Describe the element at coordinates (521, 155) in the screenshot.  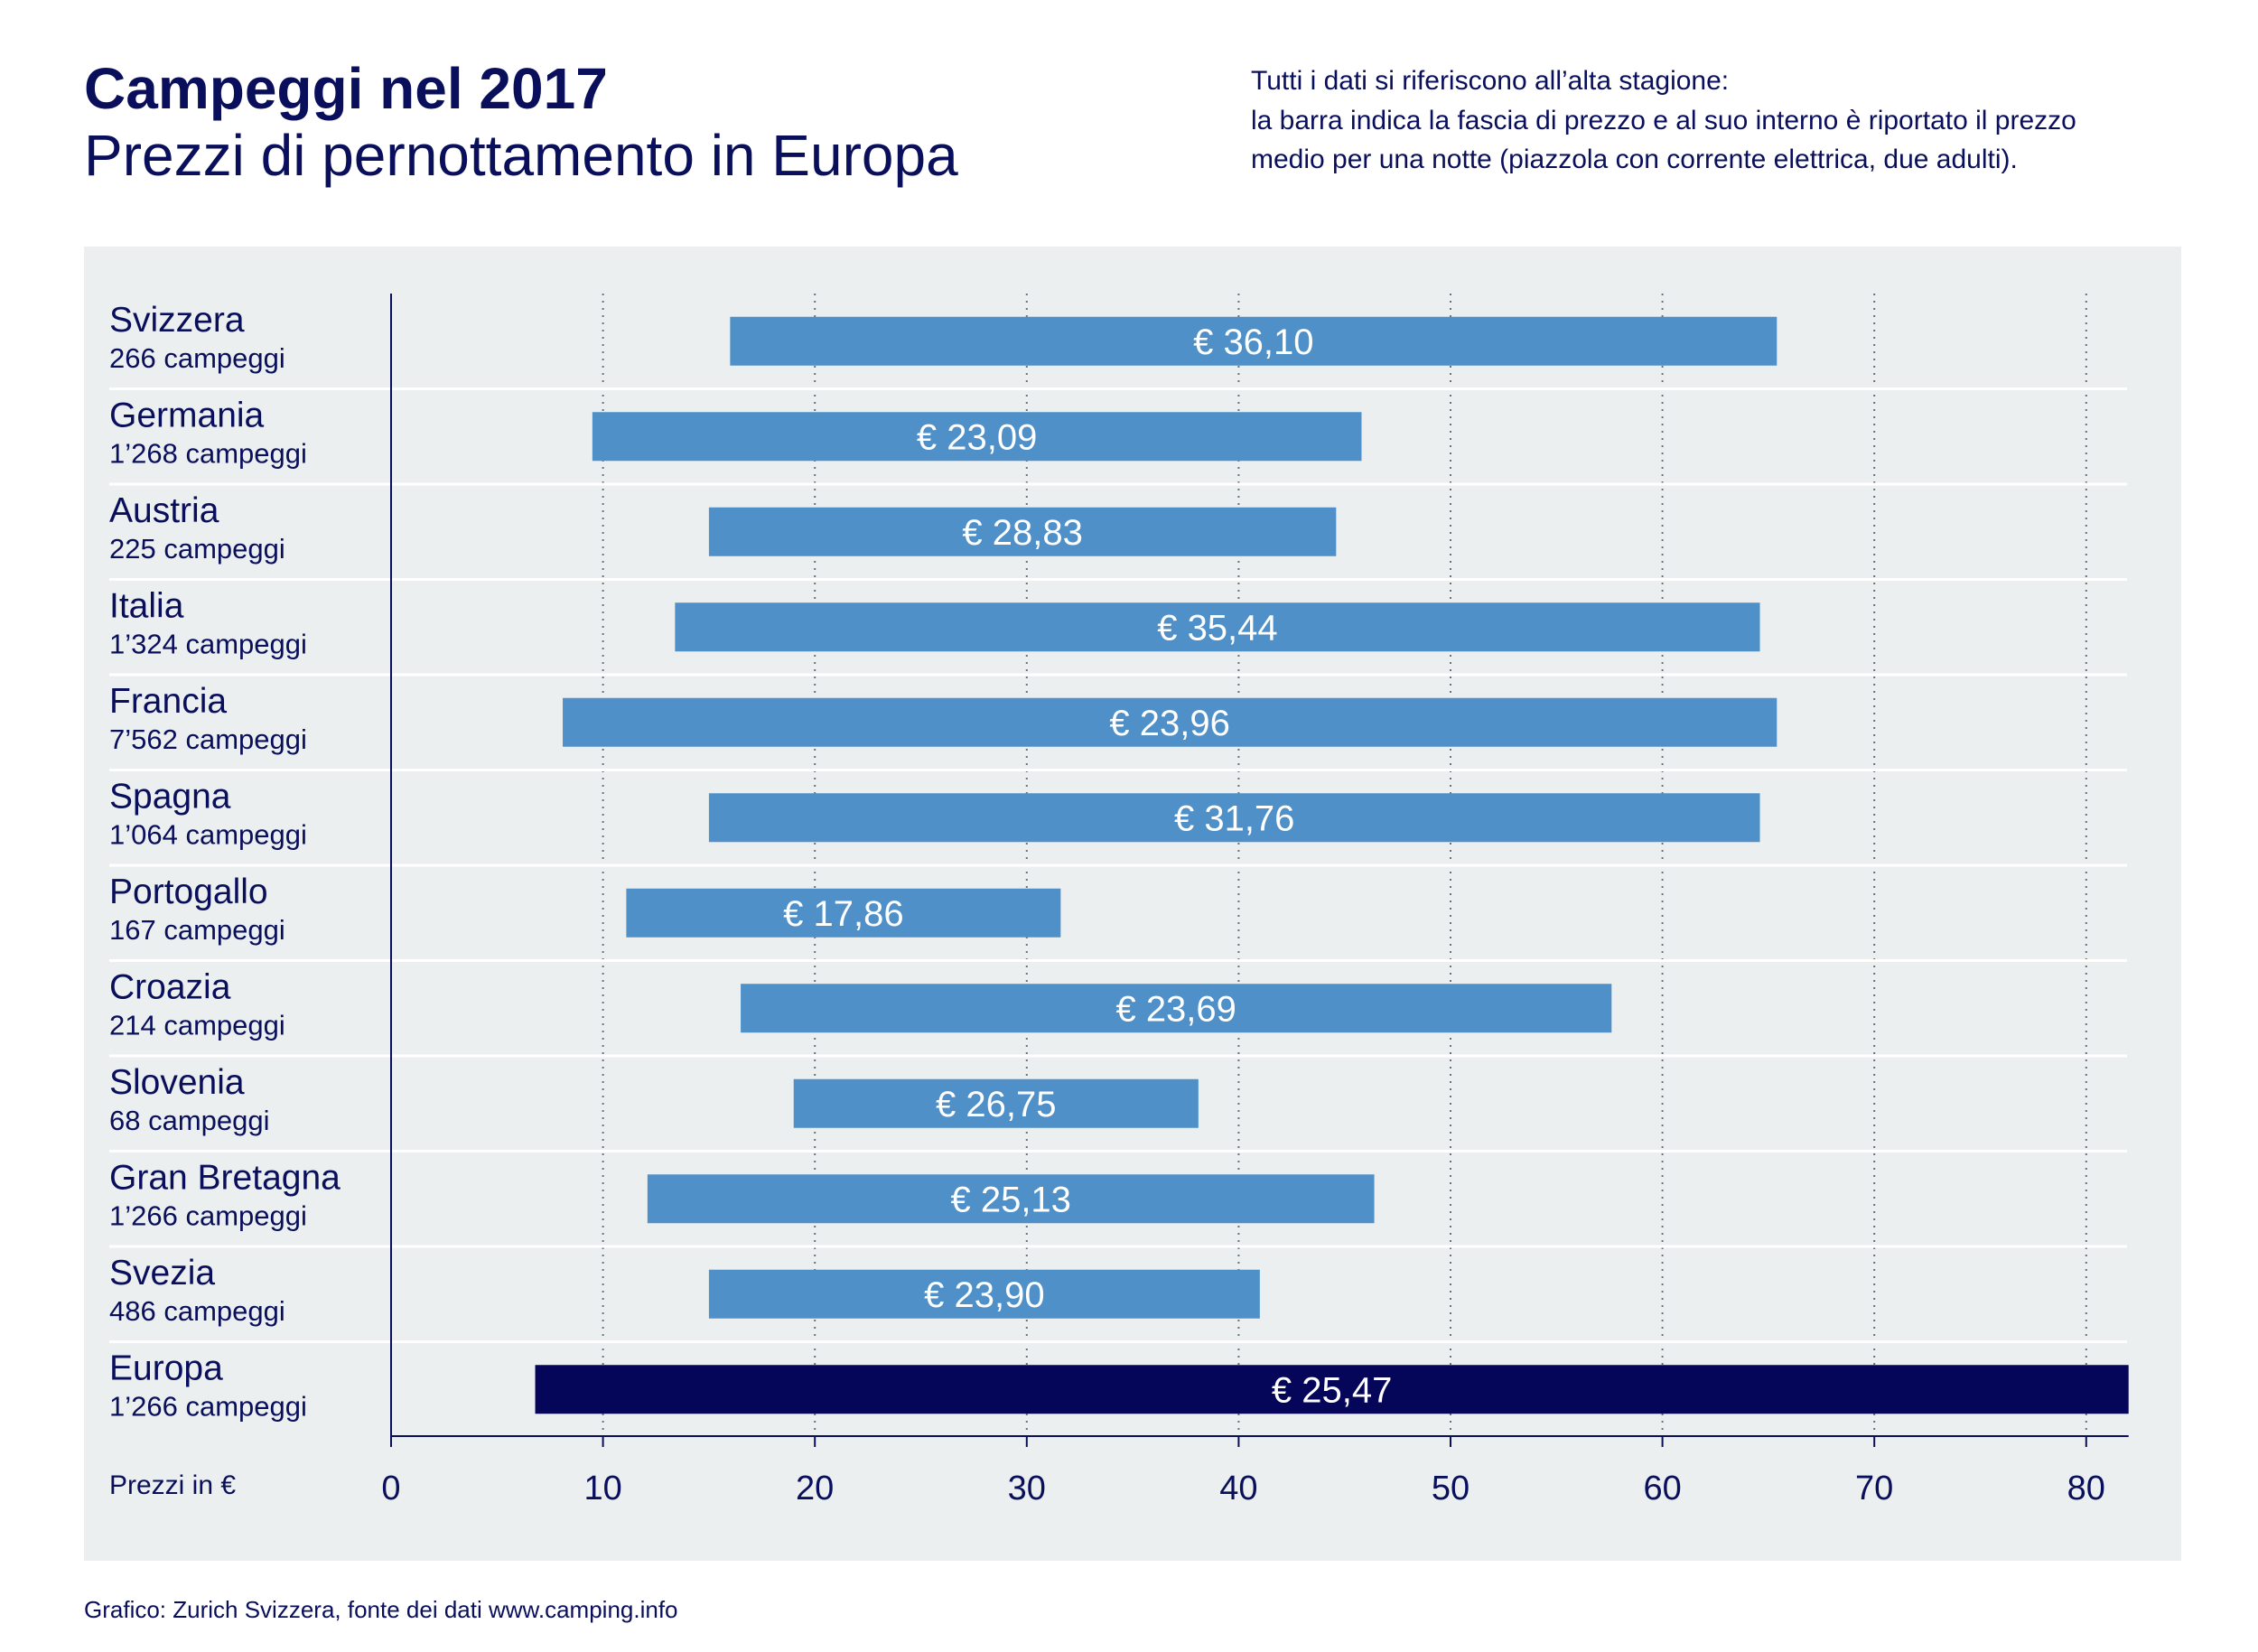
I see `chart-subtitle: Prezzi di pernottamento in Europa` at that location.